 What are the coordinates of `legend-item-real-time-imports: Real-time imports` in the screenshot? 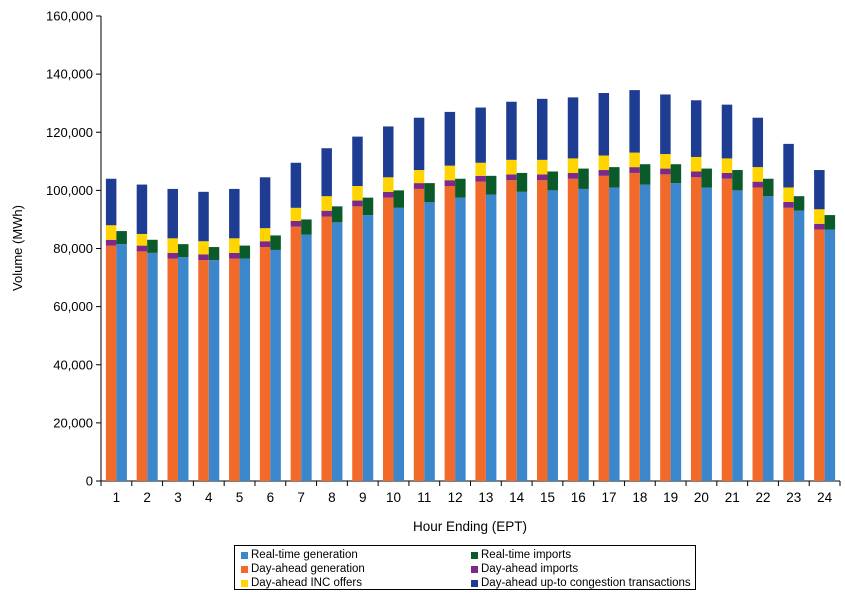 It's located at (521, 555).